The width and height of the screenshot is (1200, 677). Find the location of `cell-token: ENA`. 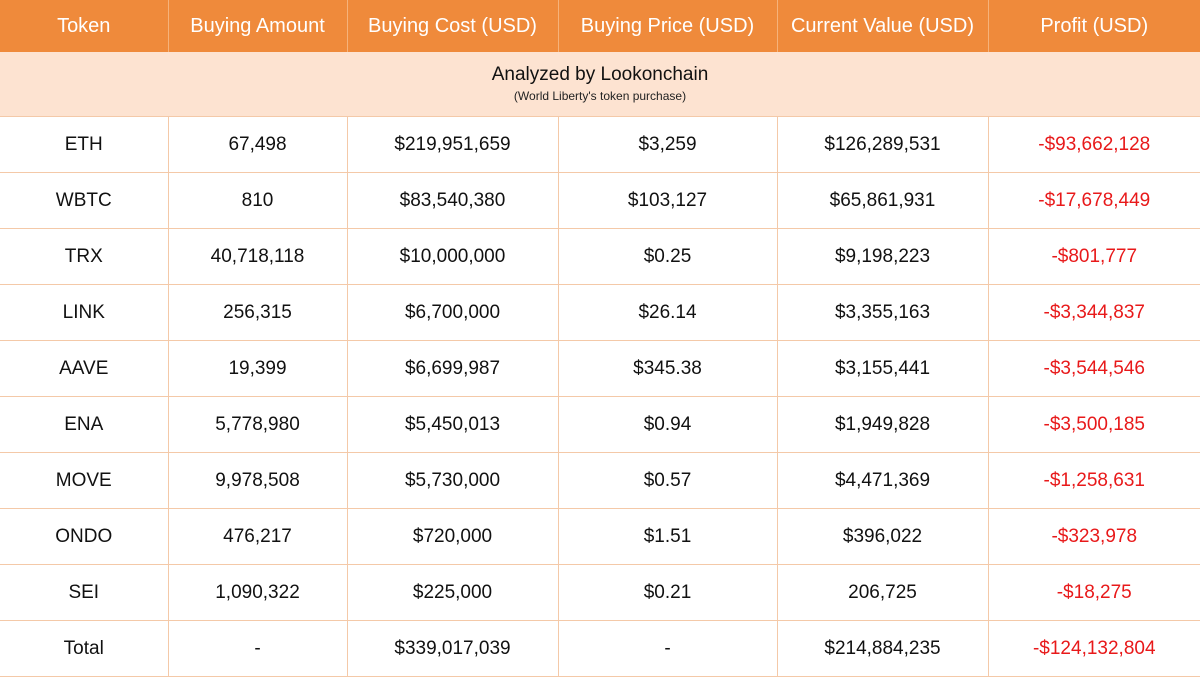

cell-token: ENA is located at coordinates (84, 424).